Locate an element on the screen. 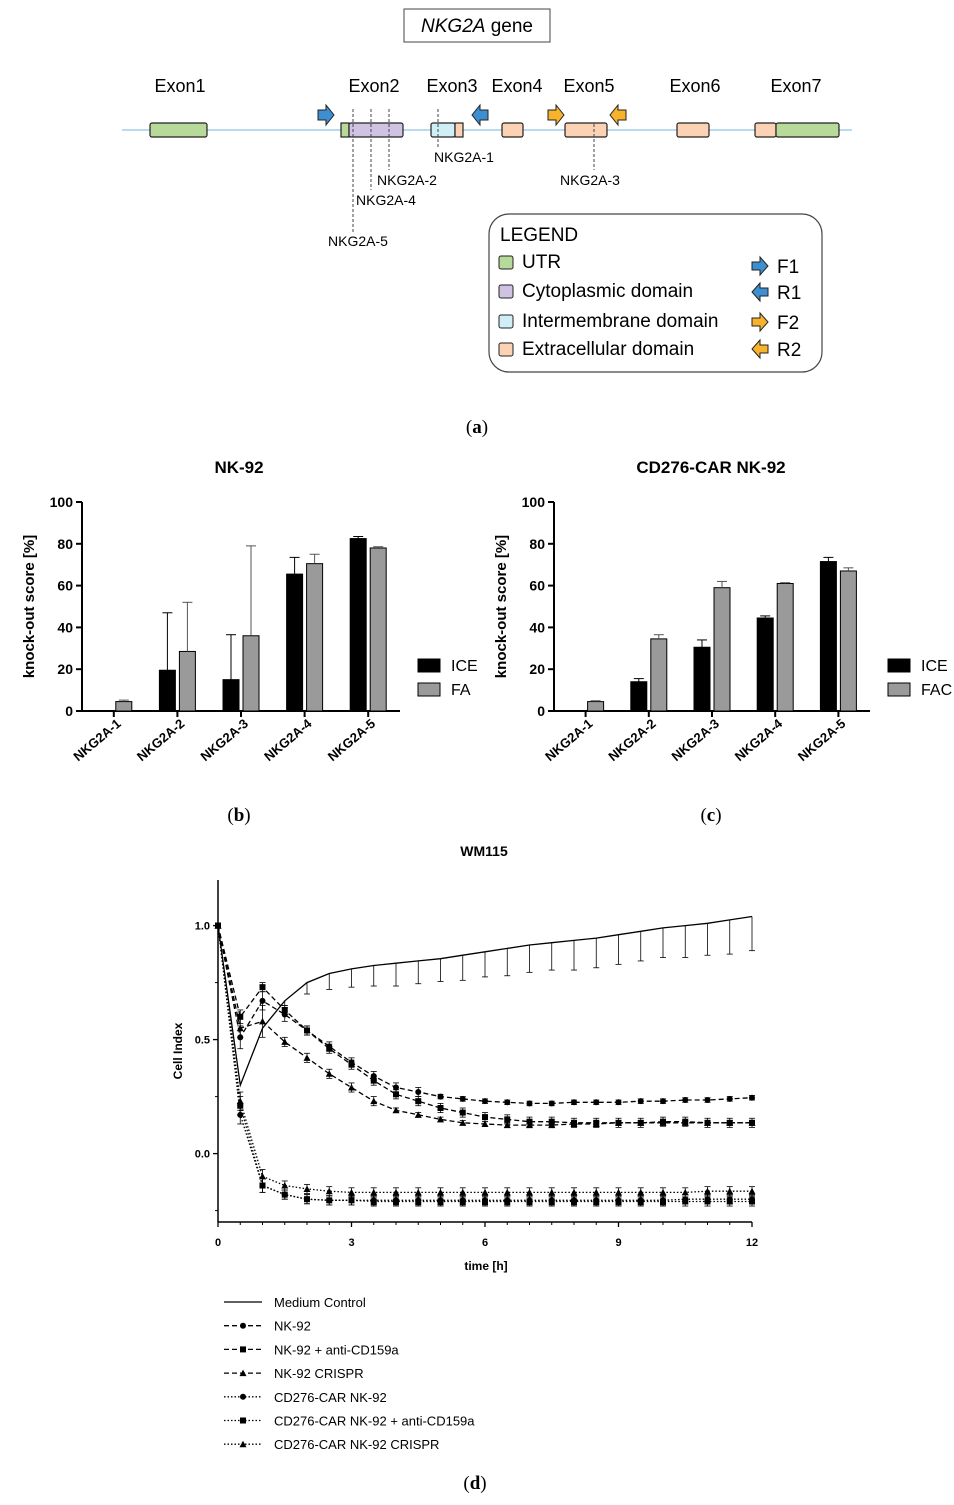 The image size is (954, 1505). legend-extracellular-swatch is located at coordinates (506, 349).